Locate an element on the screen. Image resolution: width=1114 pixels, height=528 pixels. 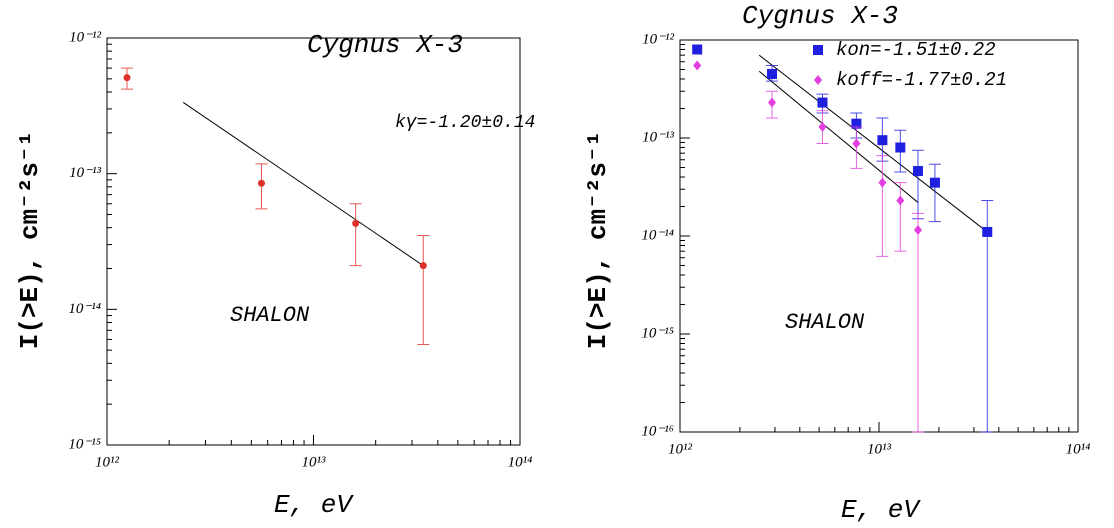
legend-label: kon=-1.51±0.22 is located at coordinates (916, 50).